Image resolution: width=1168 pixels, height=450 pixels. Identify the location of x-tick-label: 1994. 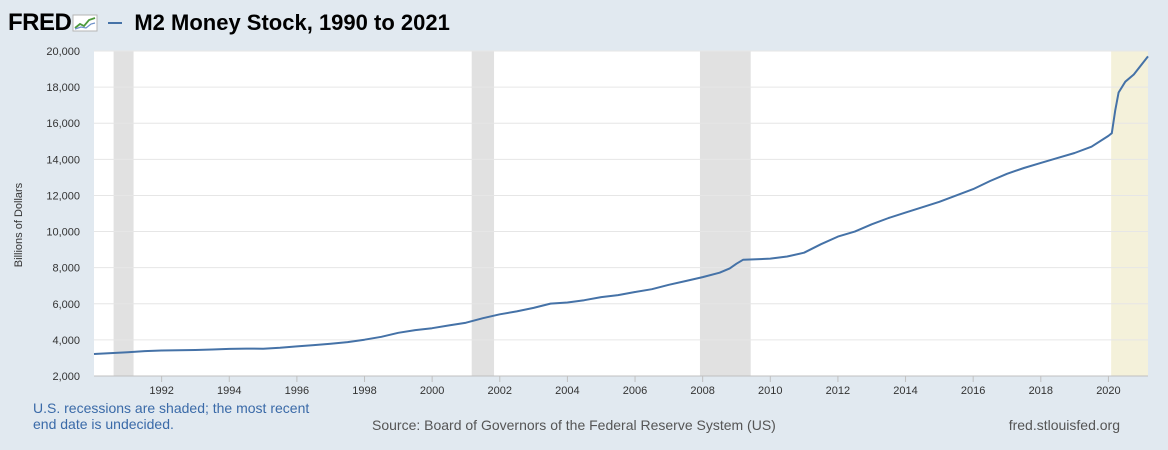
(229, 391).